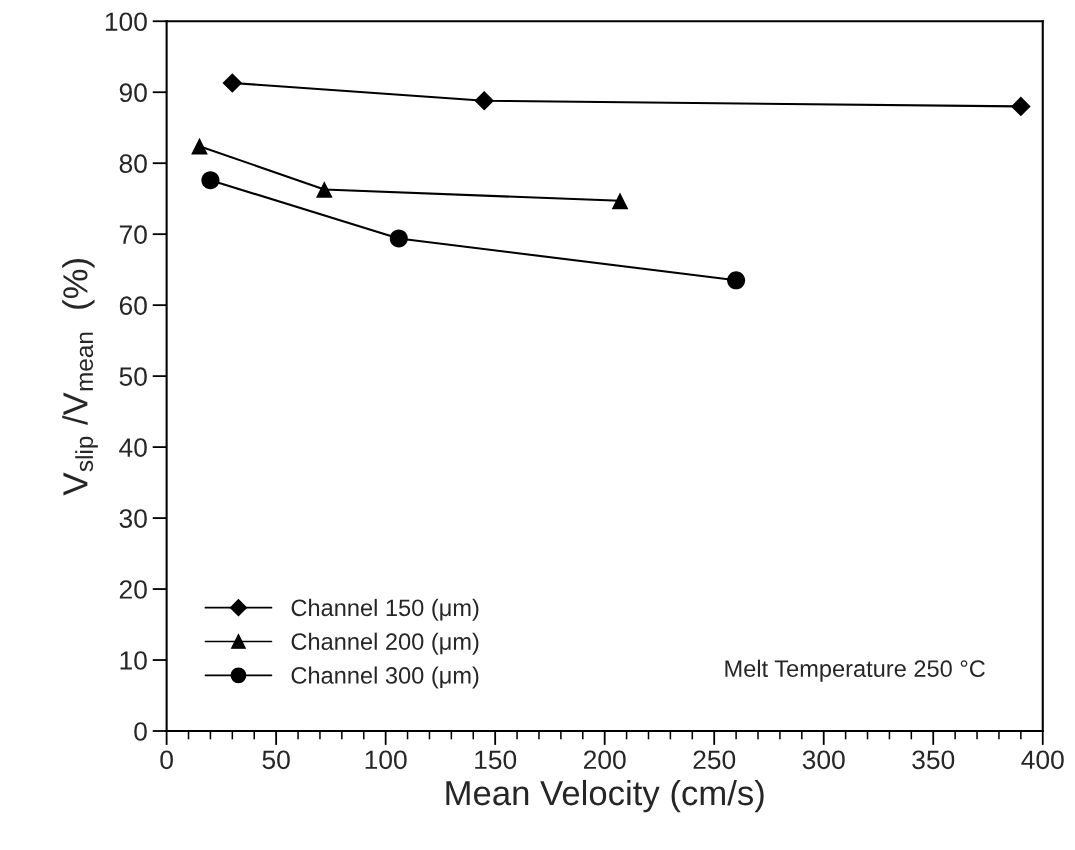 This screenshot has width=1075, height=850. What do you see at coordinates (133, 164) in the screenshot?
I see `y-tick-label: 80` at bounding box center [133, 164].